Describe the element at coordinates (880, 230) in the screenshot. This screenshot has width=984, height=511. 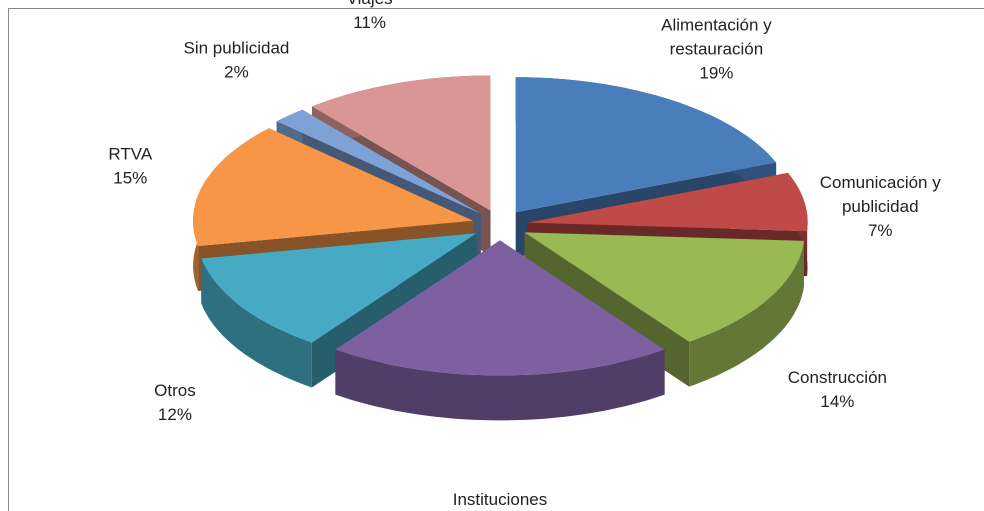
I see `slice-value-label: 7%` at that location.